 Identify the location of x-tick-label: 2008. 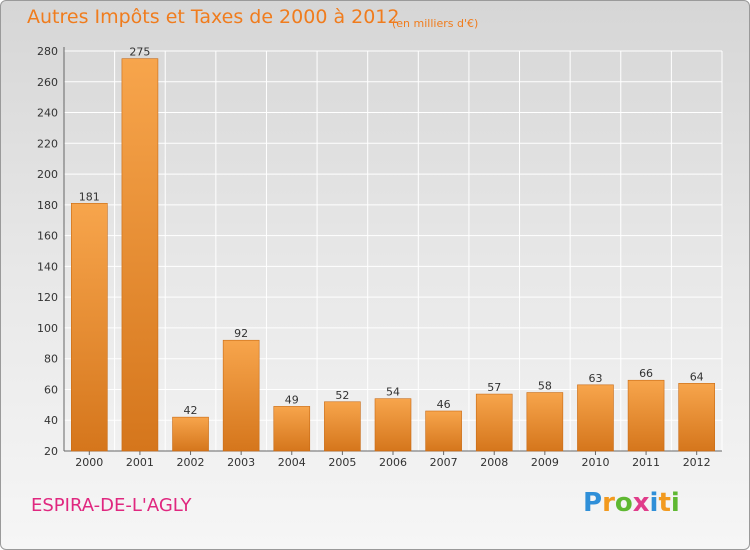
(494, 462).